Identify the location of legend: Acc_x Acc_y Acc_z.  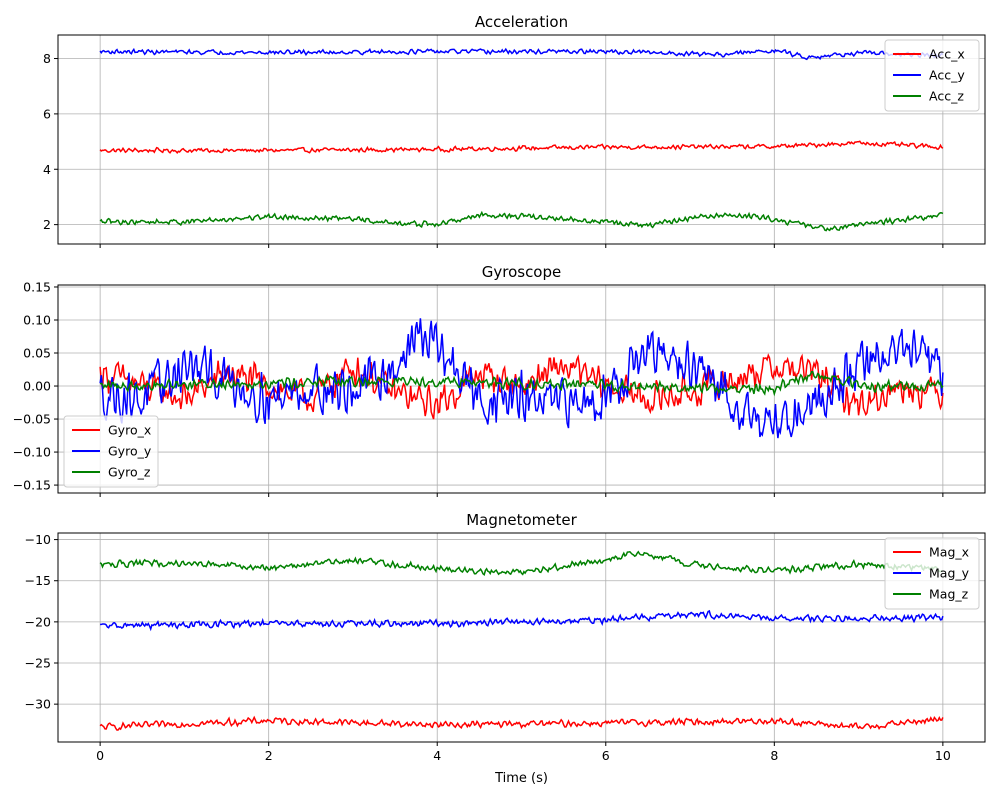
(932, 75).